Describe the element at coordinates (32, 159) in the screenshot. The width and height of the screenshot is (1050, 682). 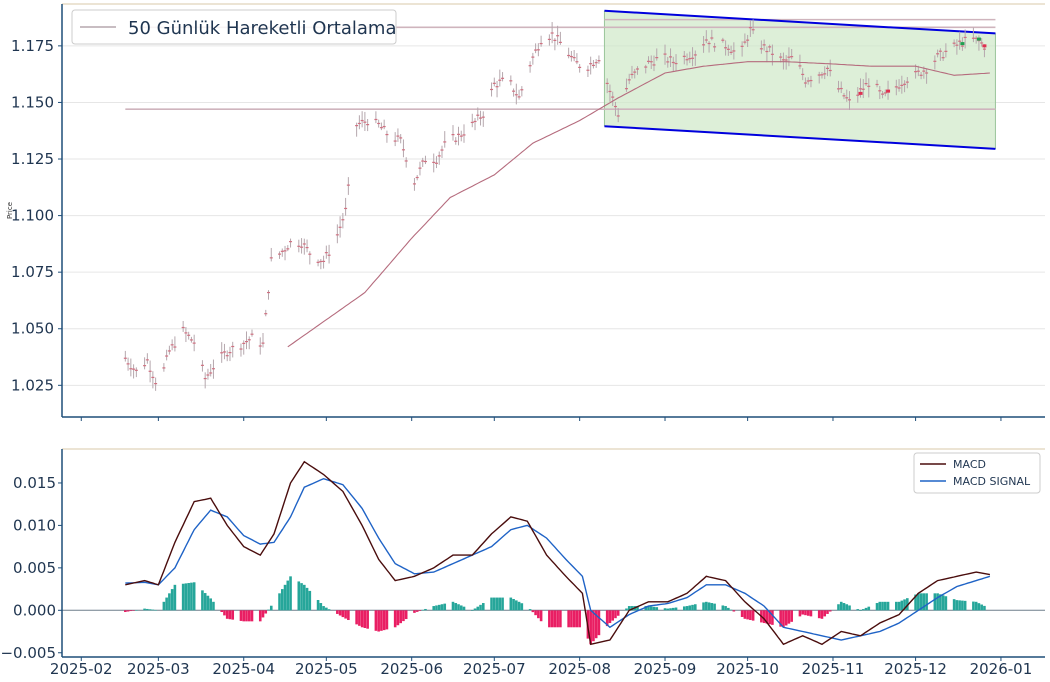
I see `price-ytick-label: 1.125` at that location.